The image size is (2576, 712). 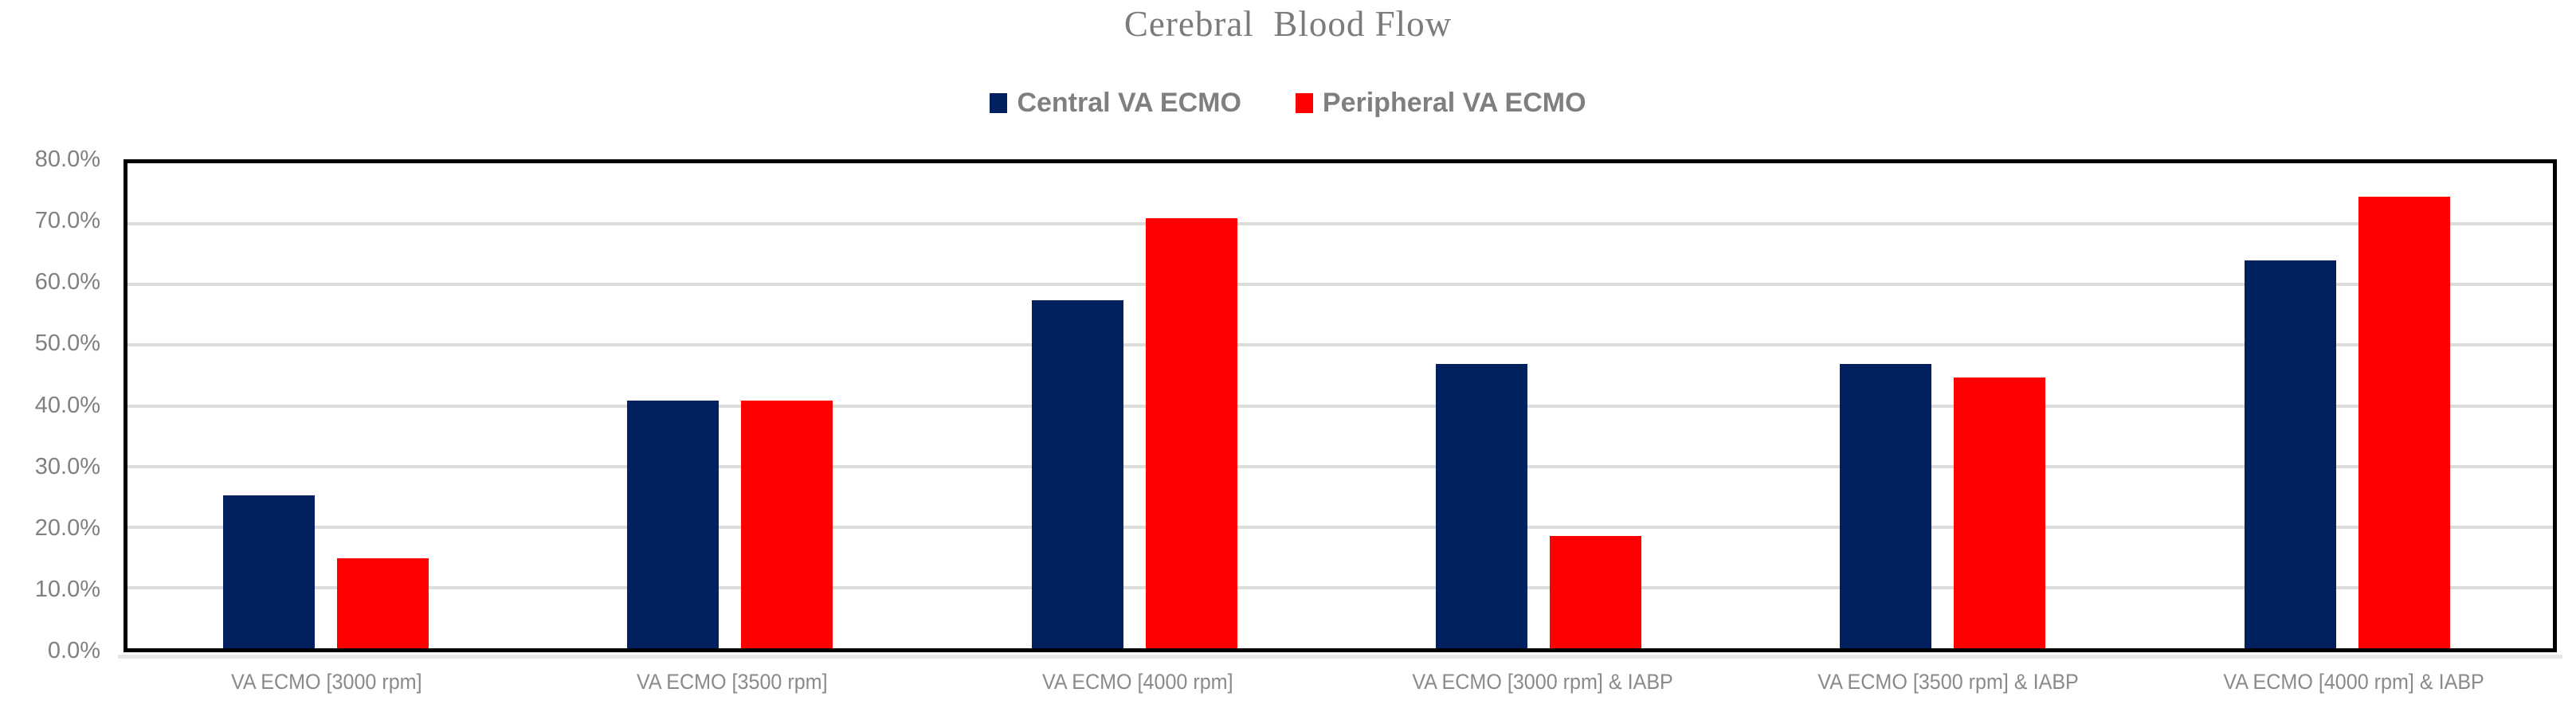 I want to click on x-tick-label-text: VA ECMO [3500 rpm], so click(x=732, y=682).